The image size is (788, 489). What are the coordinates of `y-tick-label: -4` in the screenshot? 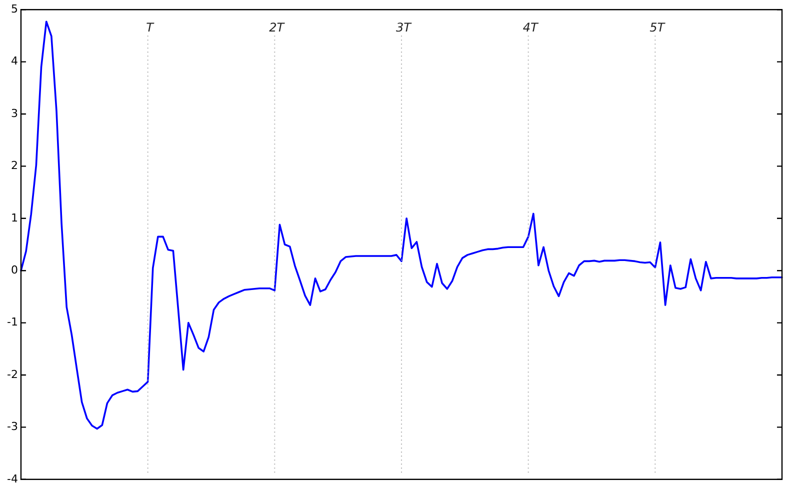 It's located at (12, 479).